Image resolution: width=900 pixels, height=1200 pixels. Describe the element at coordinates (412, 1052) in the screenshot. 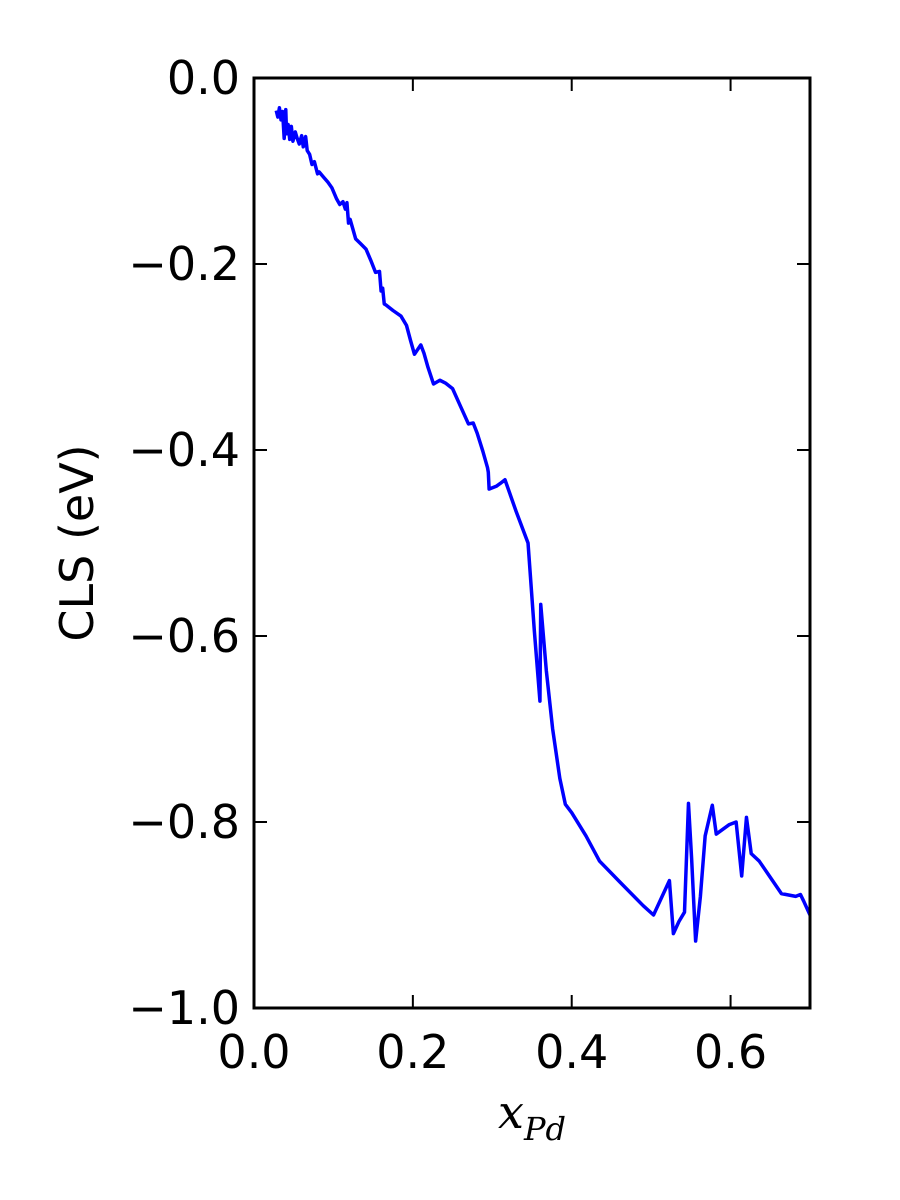

I see `x-tick-label: 0.2` at that location.